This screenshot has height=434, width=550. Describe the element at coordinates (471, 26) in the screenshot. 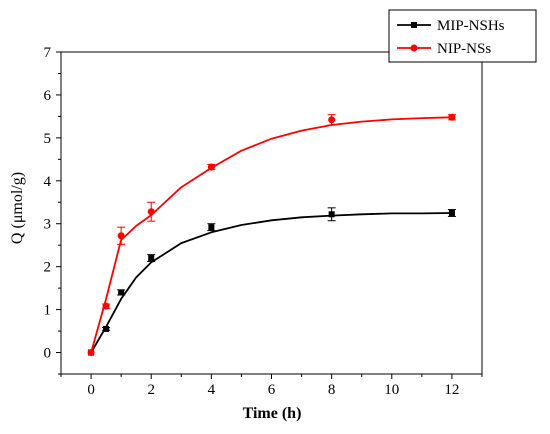

I see `legend-label: MIP-NSHs` at that location.